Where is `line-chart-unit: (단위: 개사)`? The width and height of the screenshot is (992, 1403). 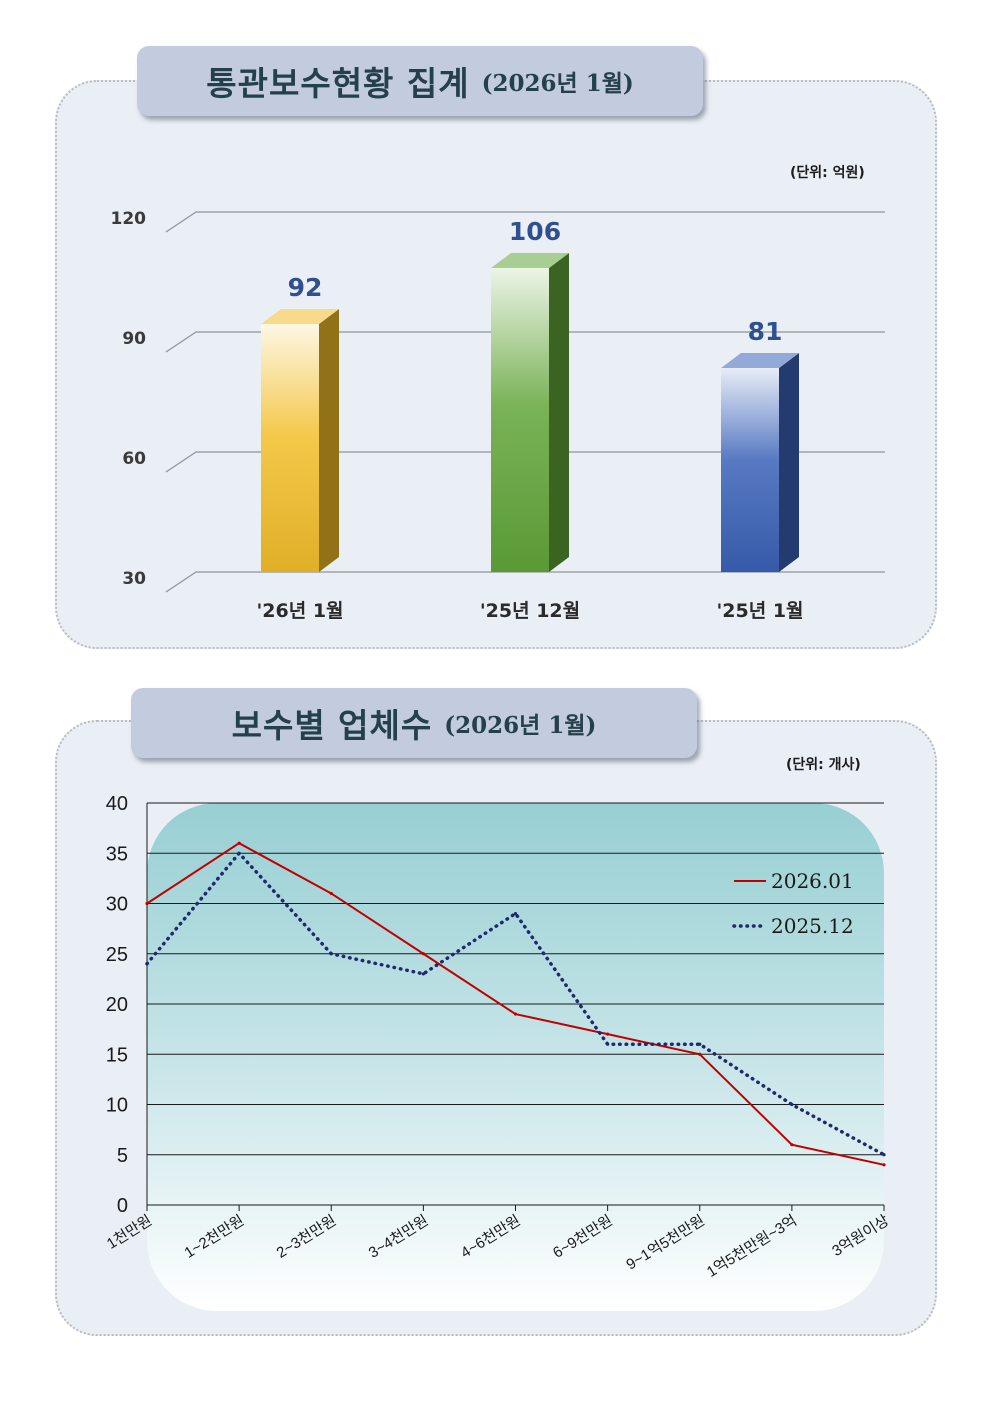 line-chart-unit: (단위: 개사) is located at coordinates (823, 765).